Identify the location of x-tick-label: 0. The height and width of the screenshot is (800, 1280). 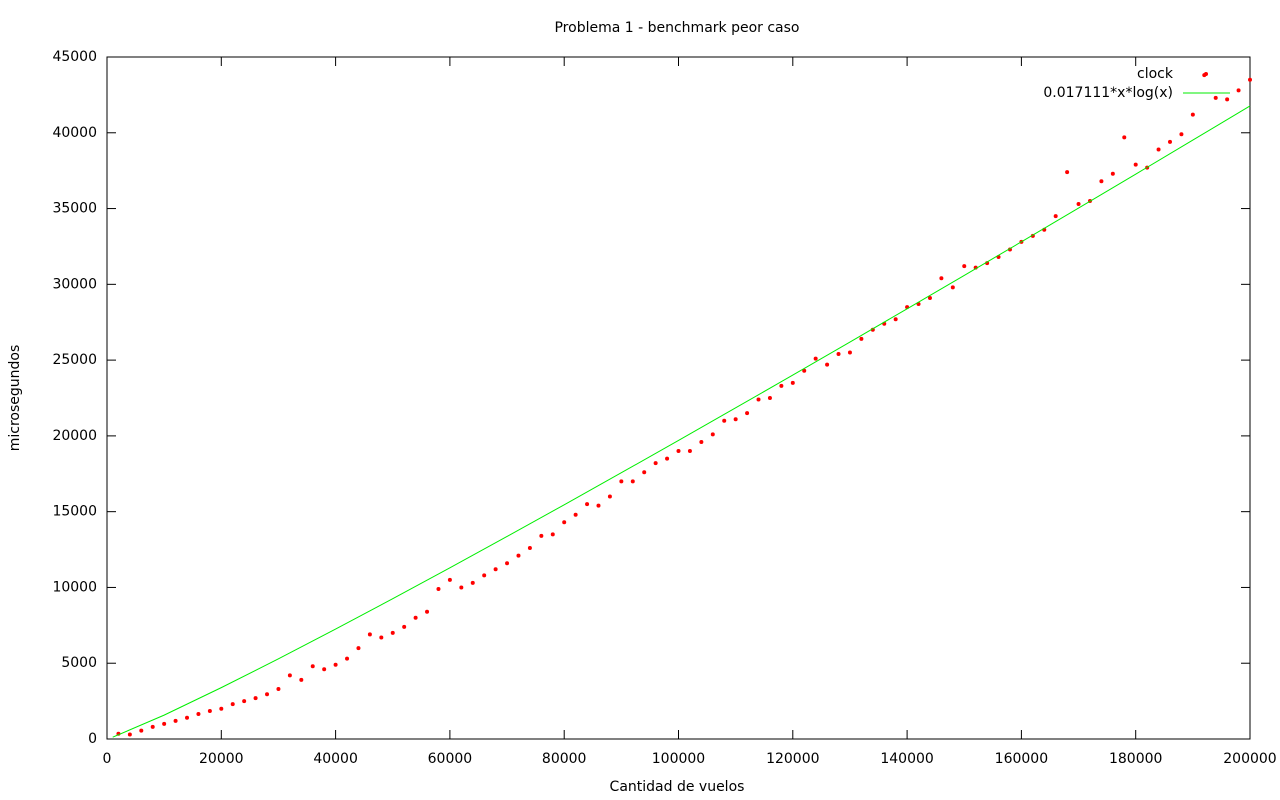
(107, 759).